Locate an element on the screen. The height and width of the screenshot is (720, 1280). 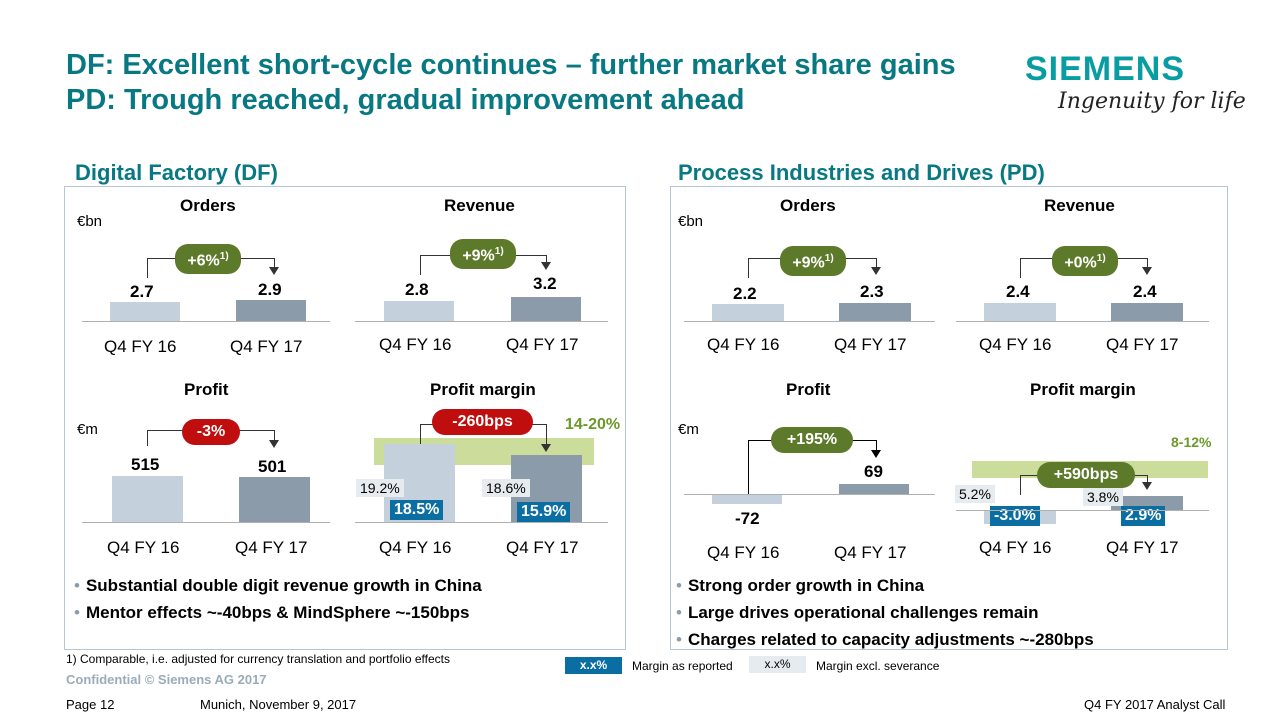
pd-orders-change-badge: +9%1) is located at coordinates (813, 261).